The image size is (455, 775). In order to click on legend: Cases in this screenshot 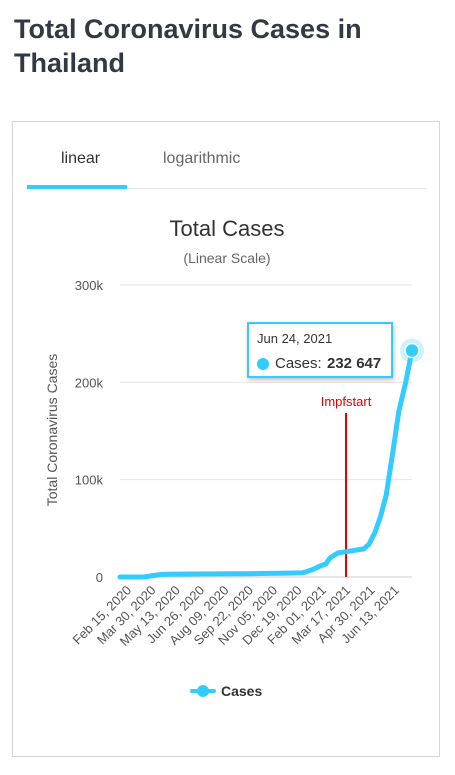, I will do `click(226, 691)`.